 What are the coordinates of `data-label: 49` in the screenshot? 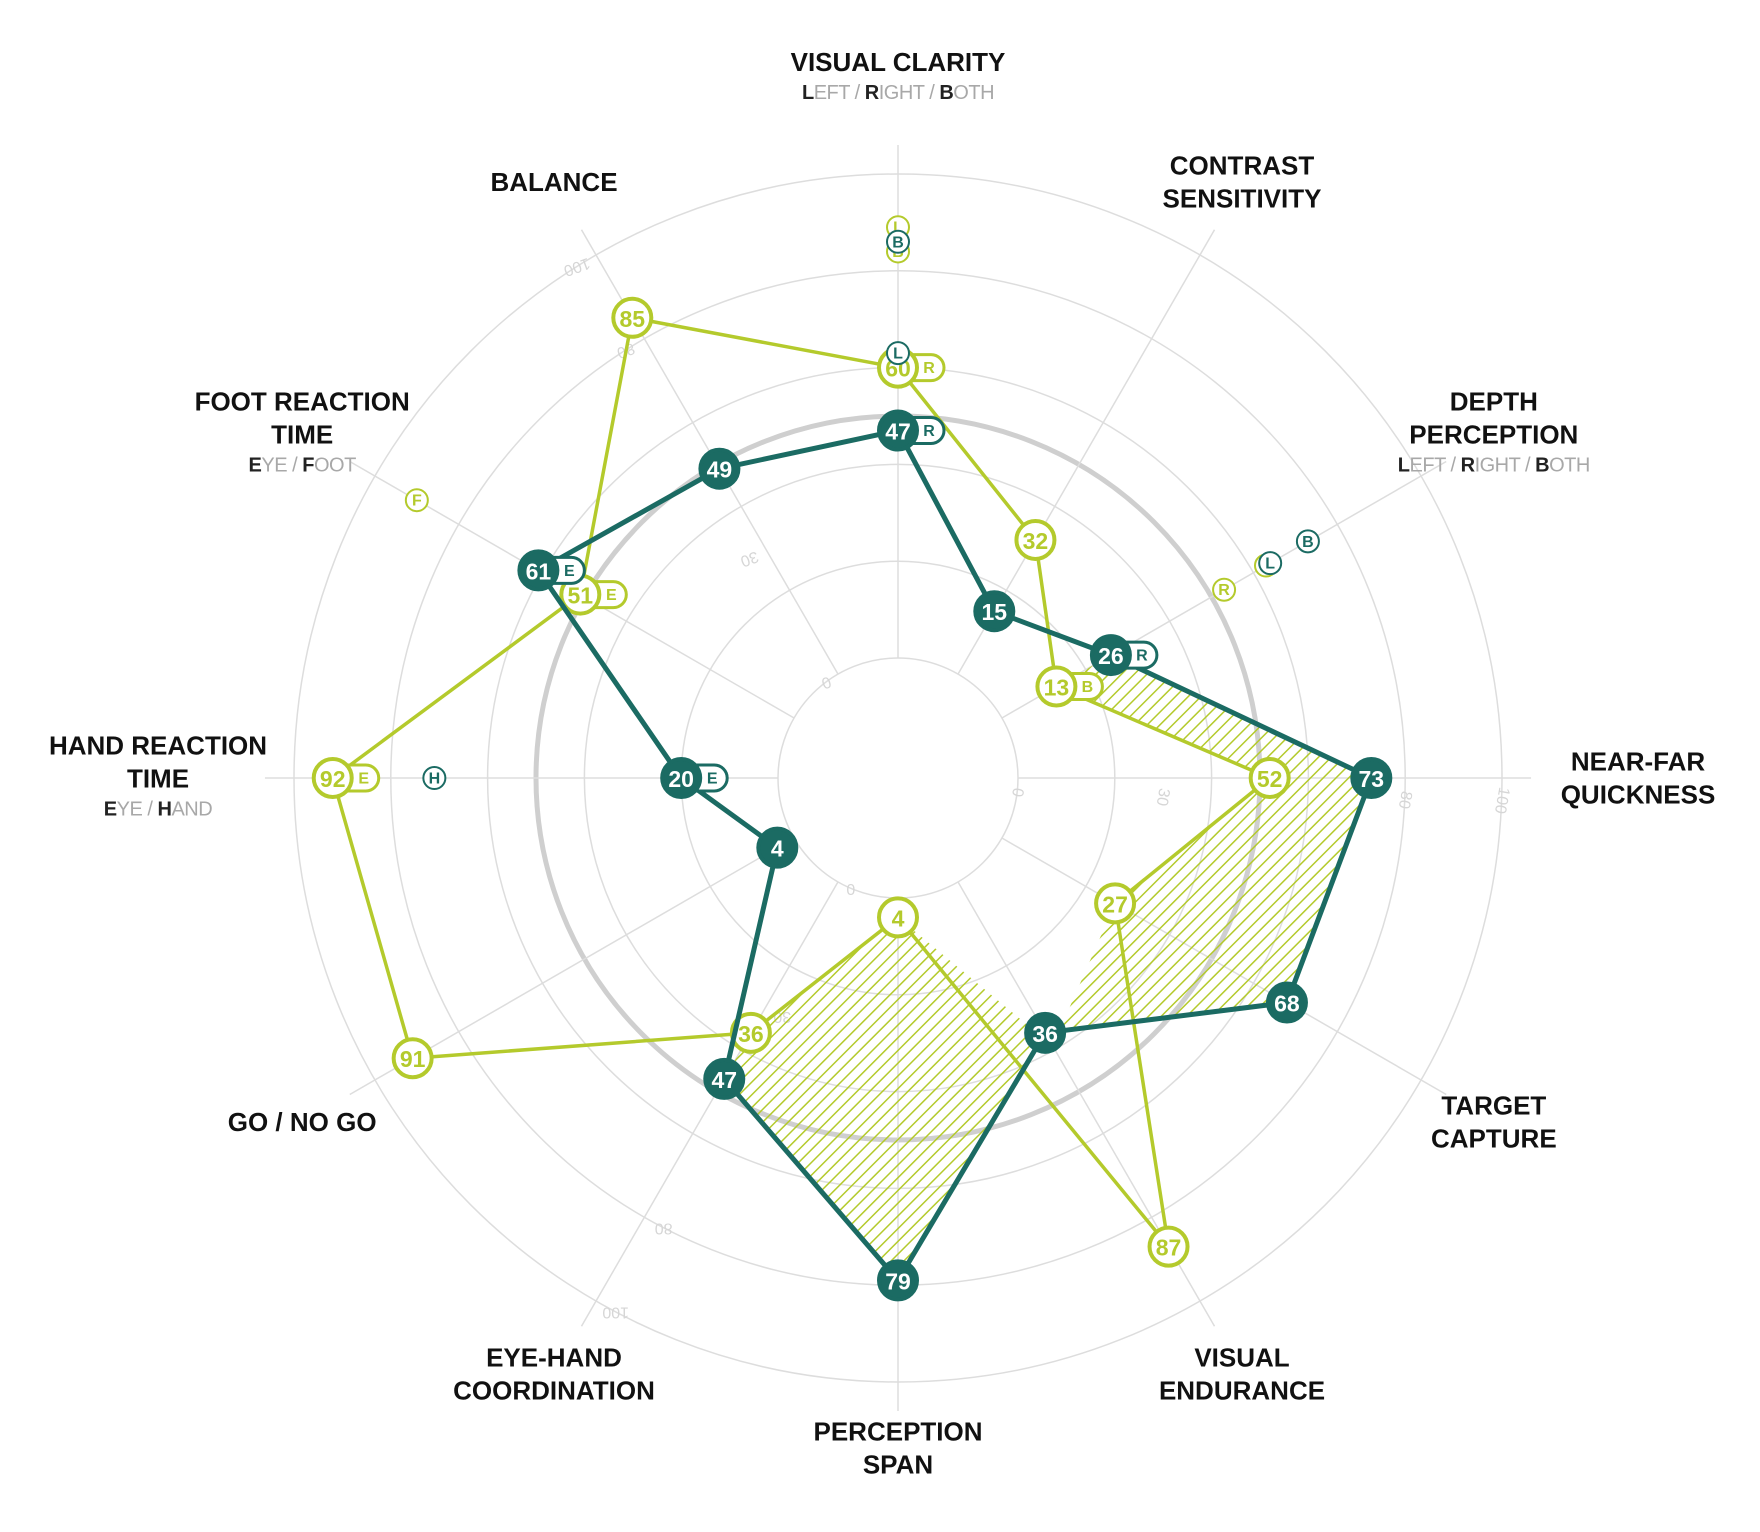 It's located at (720, 470).